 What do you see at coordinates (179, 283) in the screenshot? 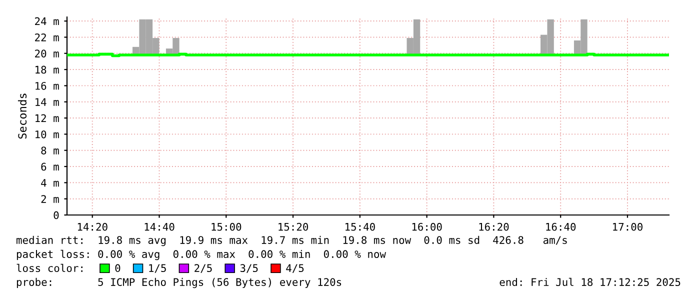
I see `text: probe: 5 ICMP Echo Pings (56 Bytes) every 120s` at bounding box center [179, 283].